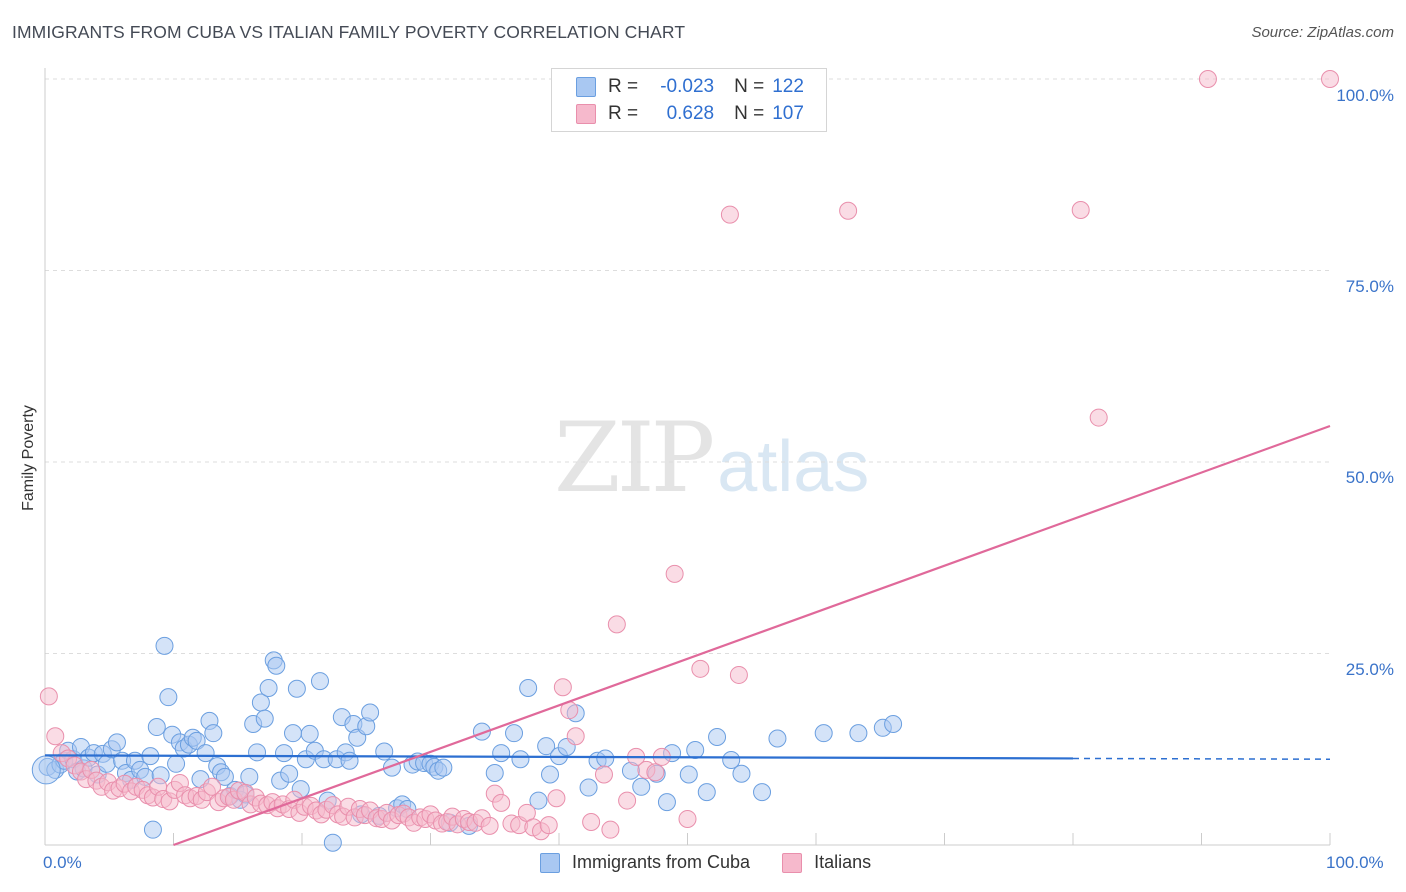 The height and width of the screenshot is (892, 1406). I want to click on correlation-legend: R = -0.023 N = 122 R = 0.628 N = 107, so click(689, 100).